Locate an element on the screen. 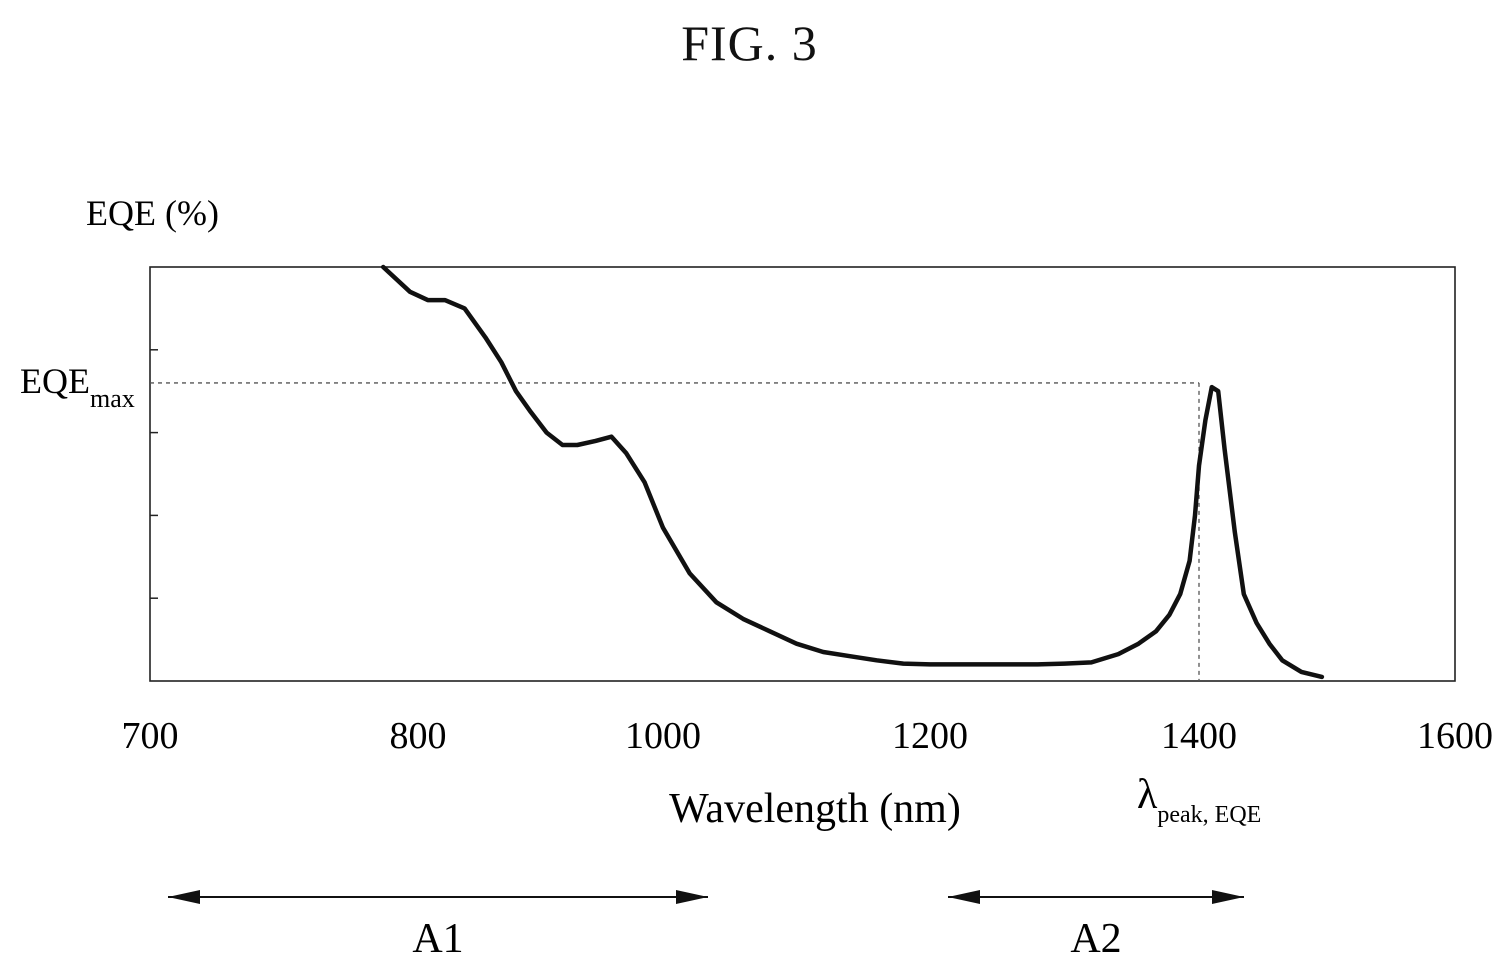  region-arrow: A1 is located at coordinates (438, 926).